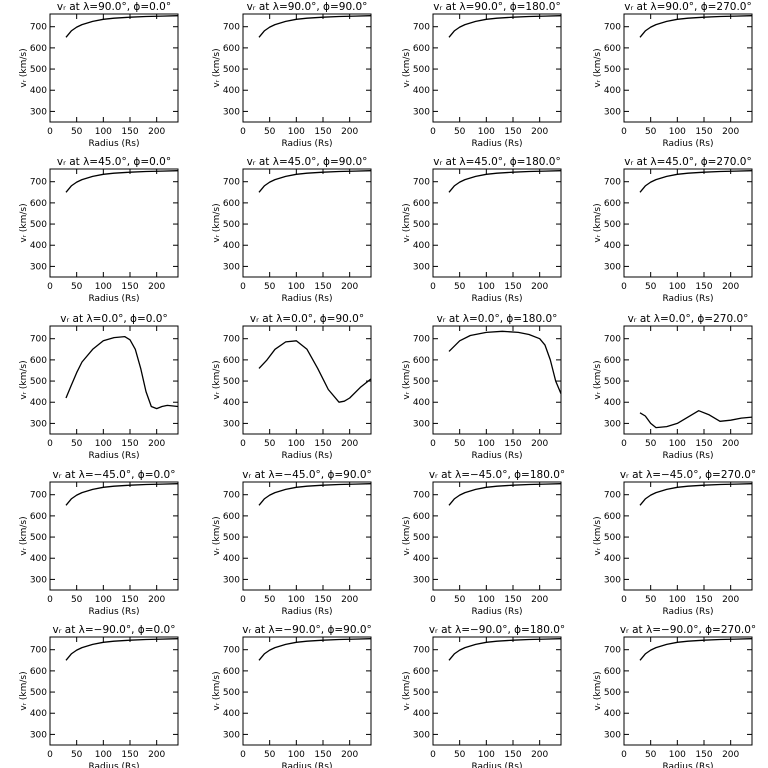 The image size is (768, 768). I want to click on chart-title: vᵣ at λ=45.0°, ϕ=0.0°, so click(114, 162).